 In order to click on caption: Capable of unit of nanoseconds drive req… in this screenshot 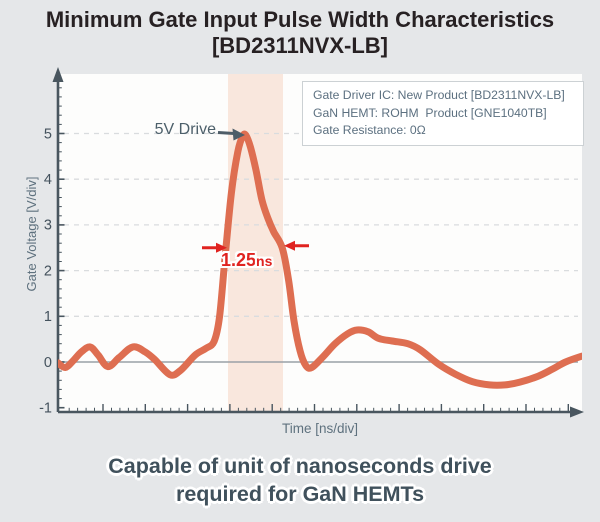, I will do `click(300, 480)`.